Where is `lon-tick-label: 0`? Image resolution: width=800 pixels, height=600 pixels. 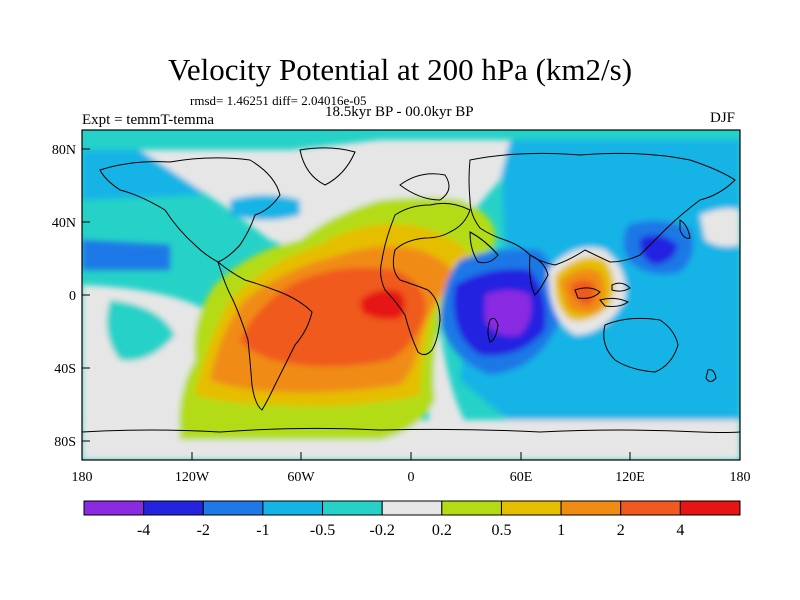
lon-tick-label: 0 is located at coordinates (411, 477).